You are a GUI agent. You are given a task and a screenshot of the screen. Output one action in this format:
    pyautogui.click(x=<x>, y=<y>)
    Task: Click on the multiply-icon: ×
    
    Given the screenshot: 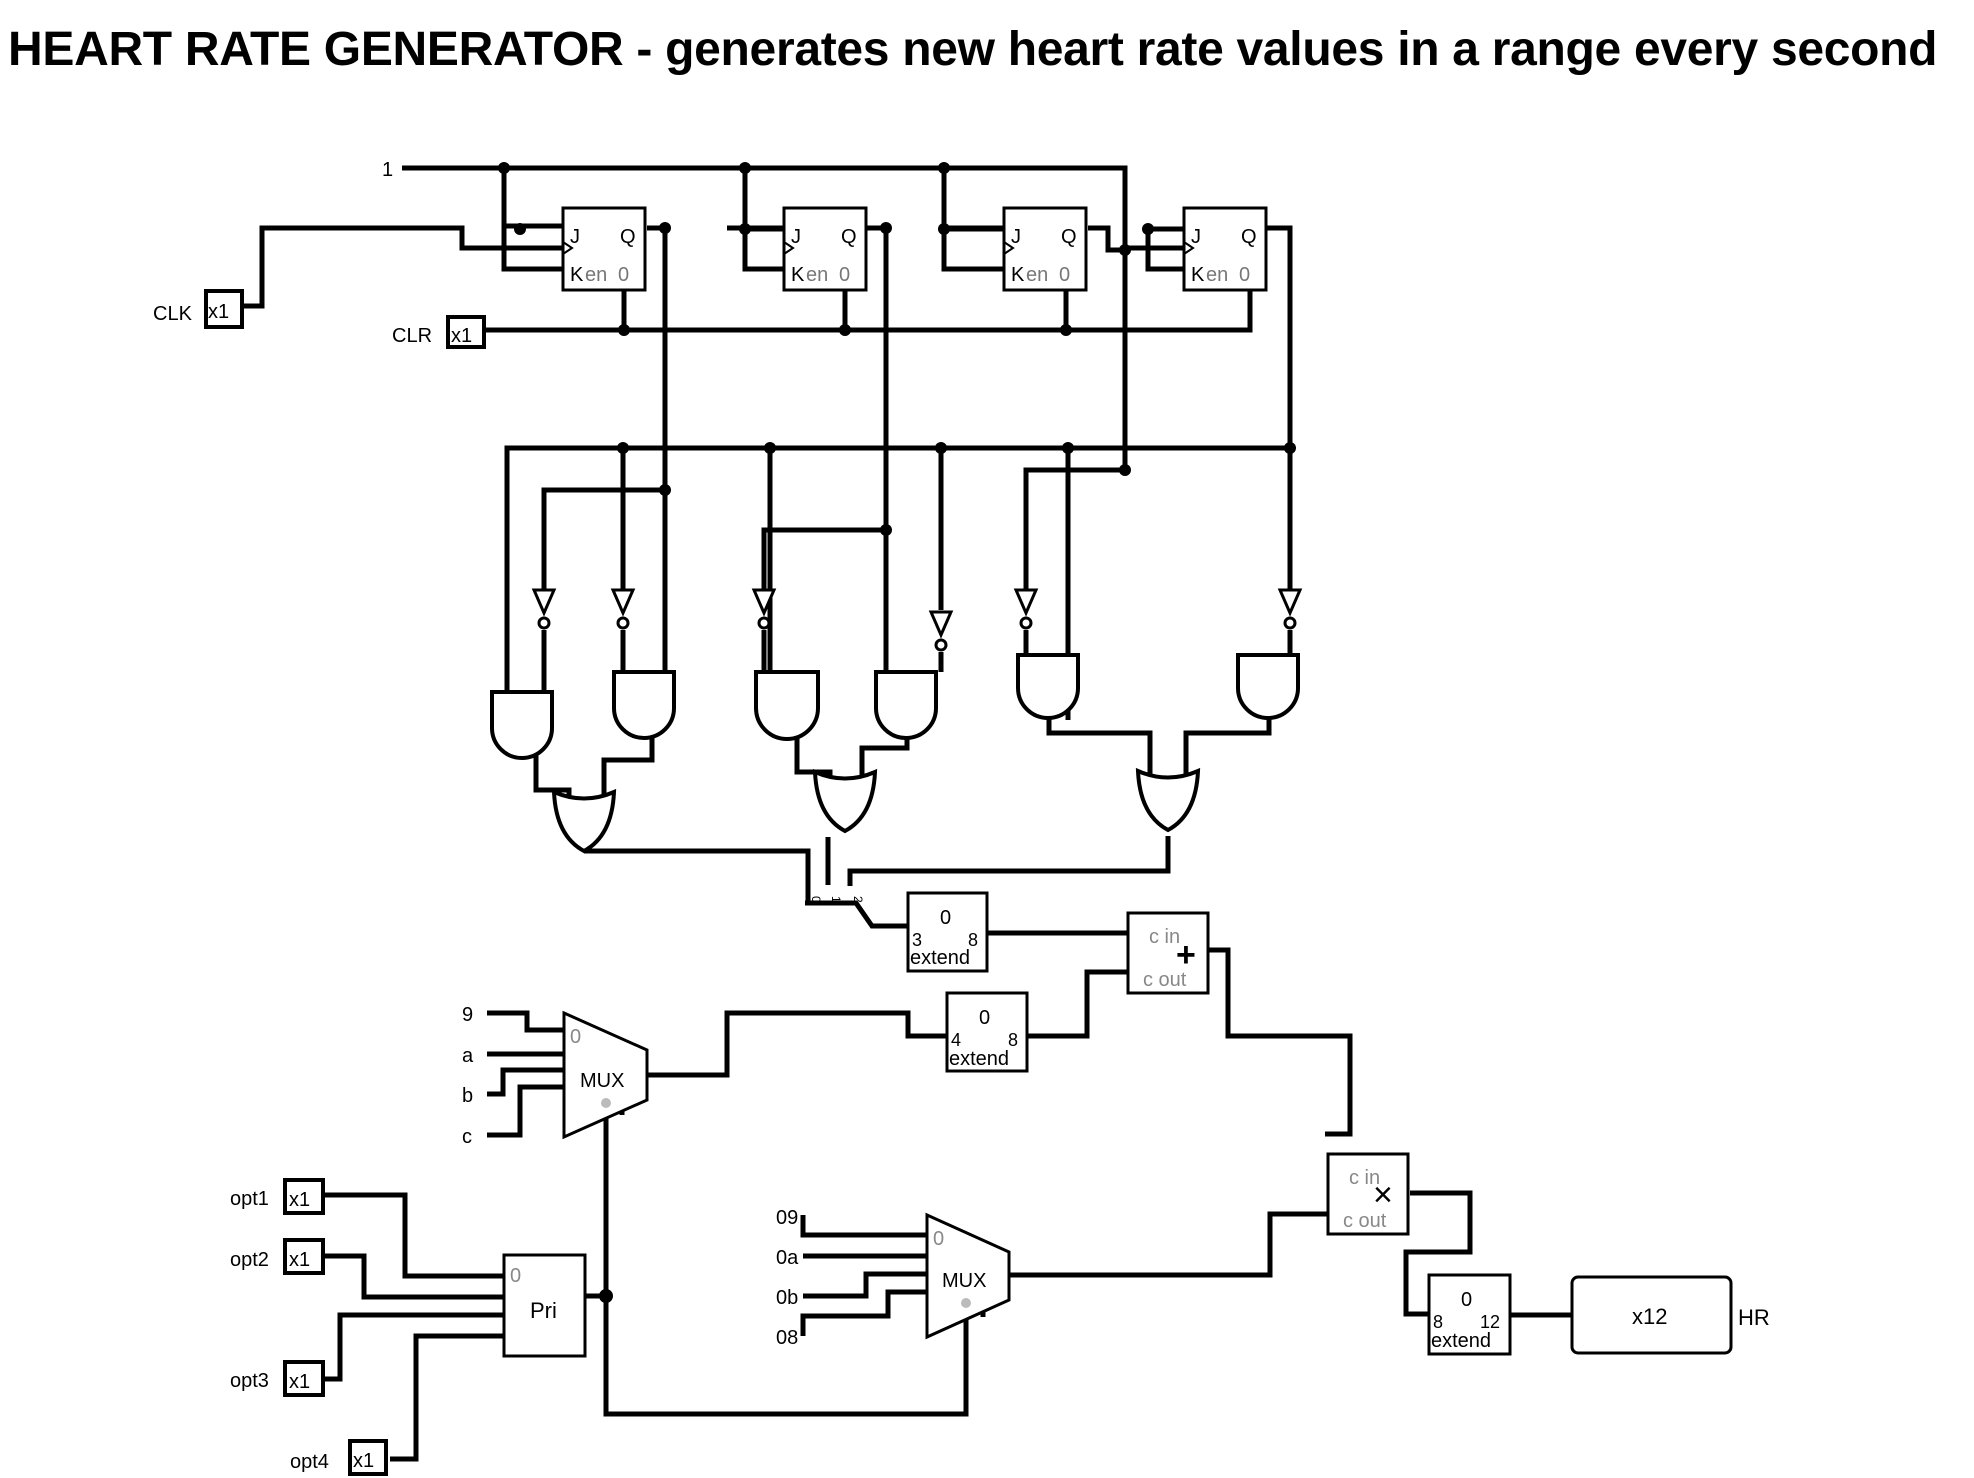 What is the action you would take?
    pyautogui.click(x=1383, y=1195)
    